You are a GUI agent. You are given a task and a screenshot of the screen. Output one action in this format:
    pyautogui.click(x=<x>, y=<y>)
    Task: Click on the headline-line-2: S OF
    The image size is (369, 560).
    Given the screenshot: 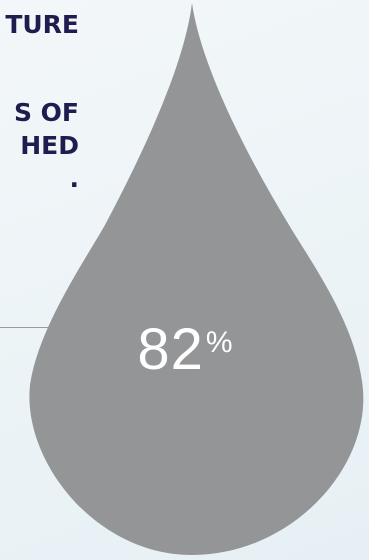 What is the action you would take?
    pyautogui.click(x=46, y=112)
    